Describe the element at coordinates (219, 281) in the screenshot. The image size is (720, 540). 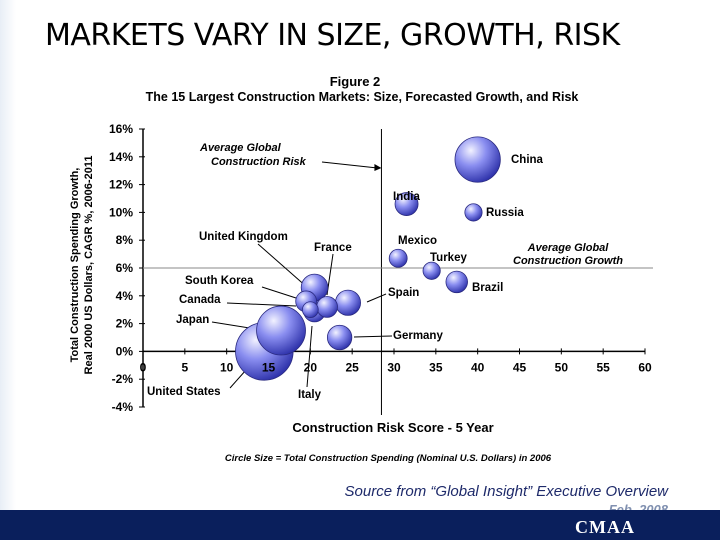
I see `label-south-korea: South Korea` at that location.